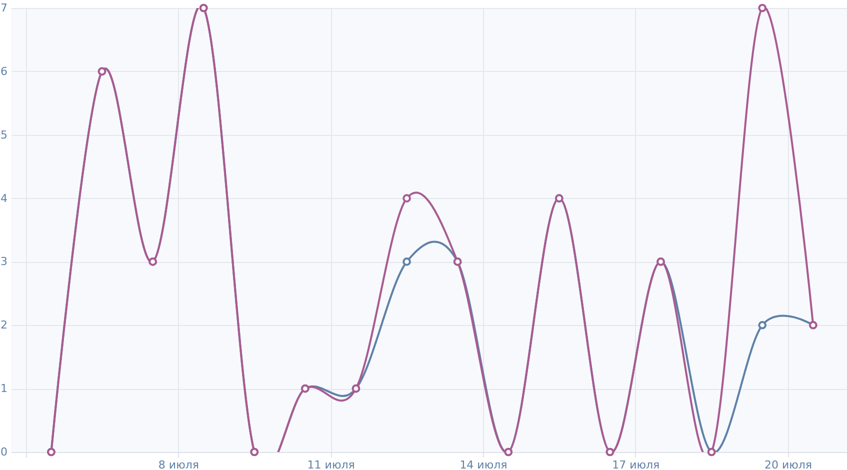 The height and width of the screenshot is (470, 847). Describe the element at coordinates (788, 464) in the screenshot. I see `x-tick-label: 20 июля` at that location.